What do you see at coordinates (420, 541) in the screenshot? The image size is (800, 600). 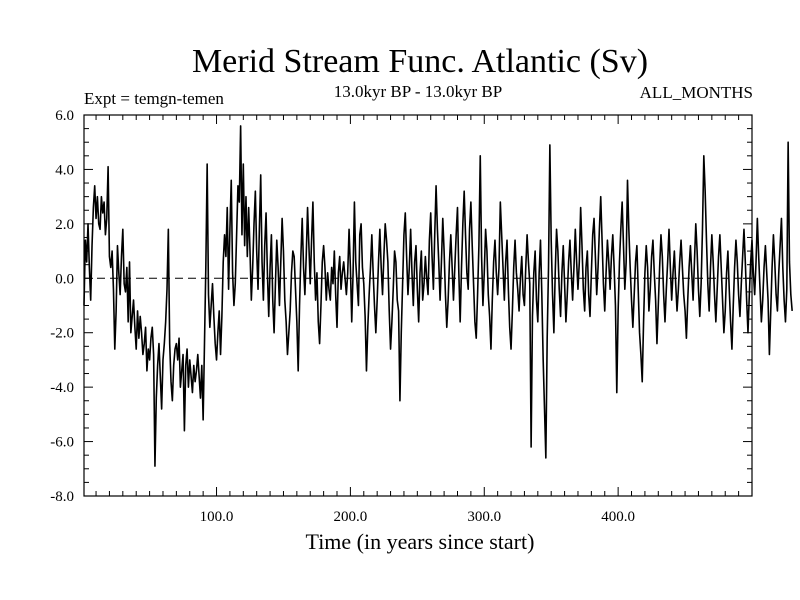 I see `x-axis-label: Time (in years since start)` at bounding box center [420, 541].